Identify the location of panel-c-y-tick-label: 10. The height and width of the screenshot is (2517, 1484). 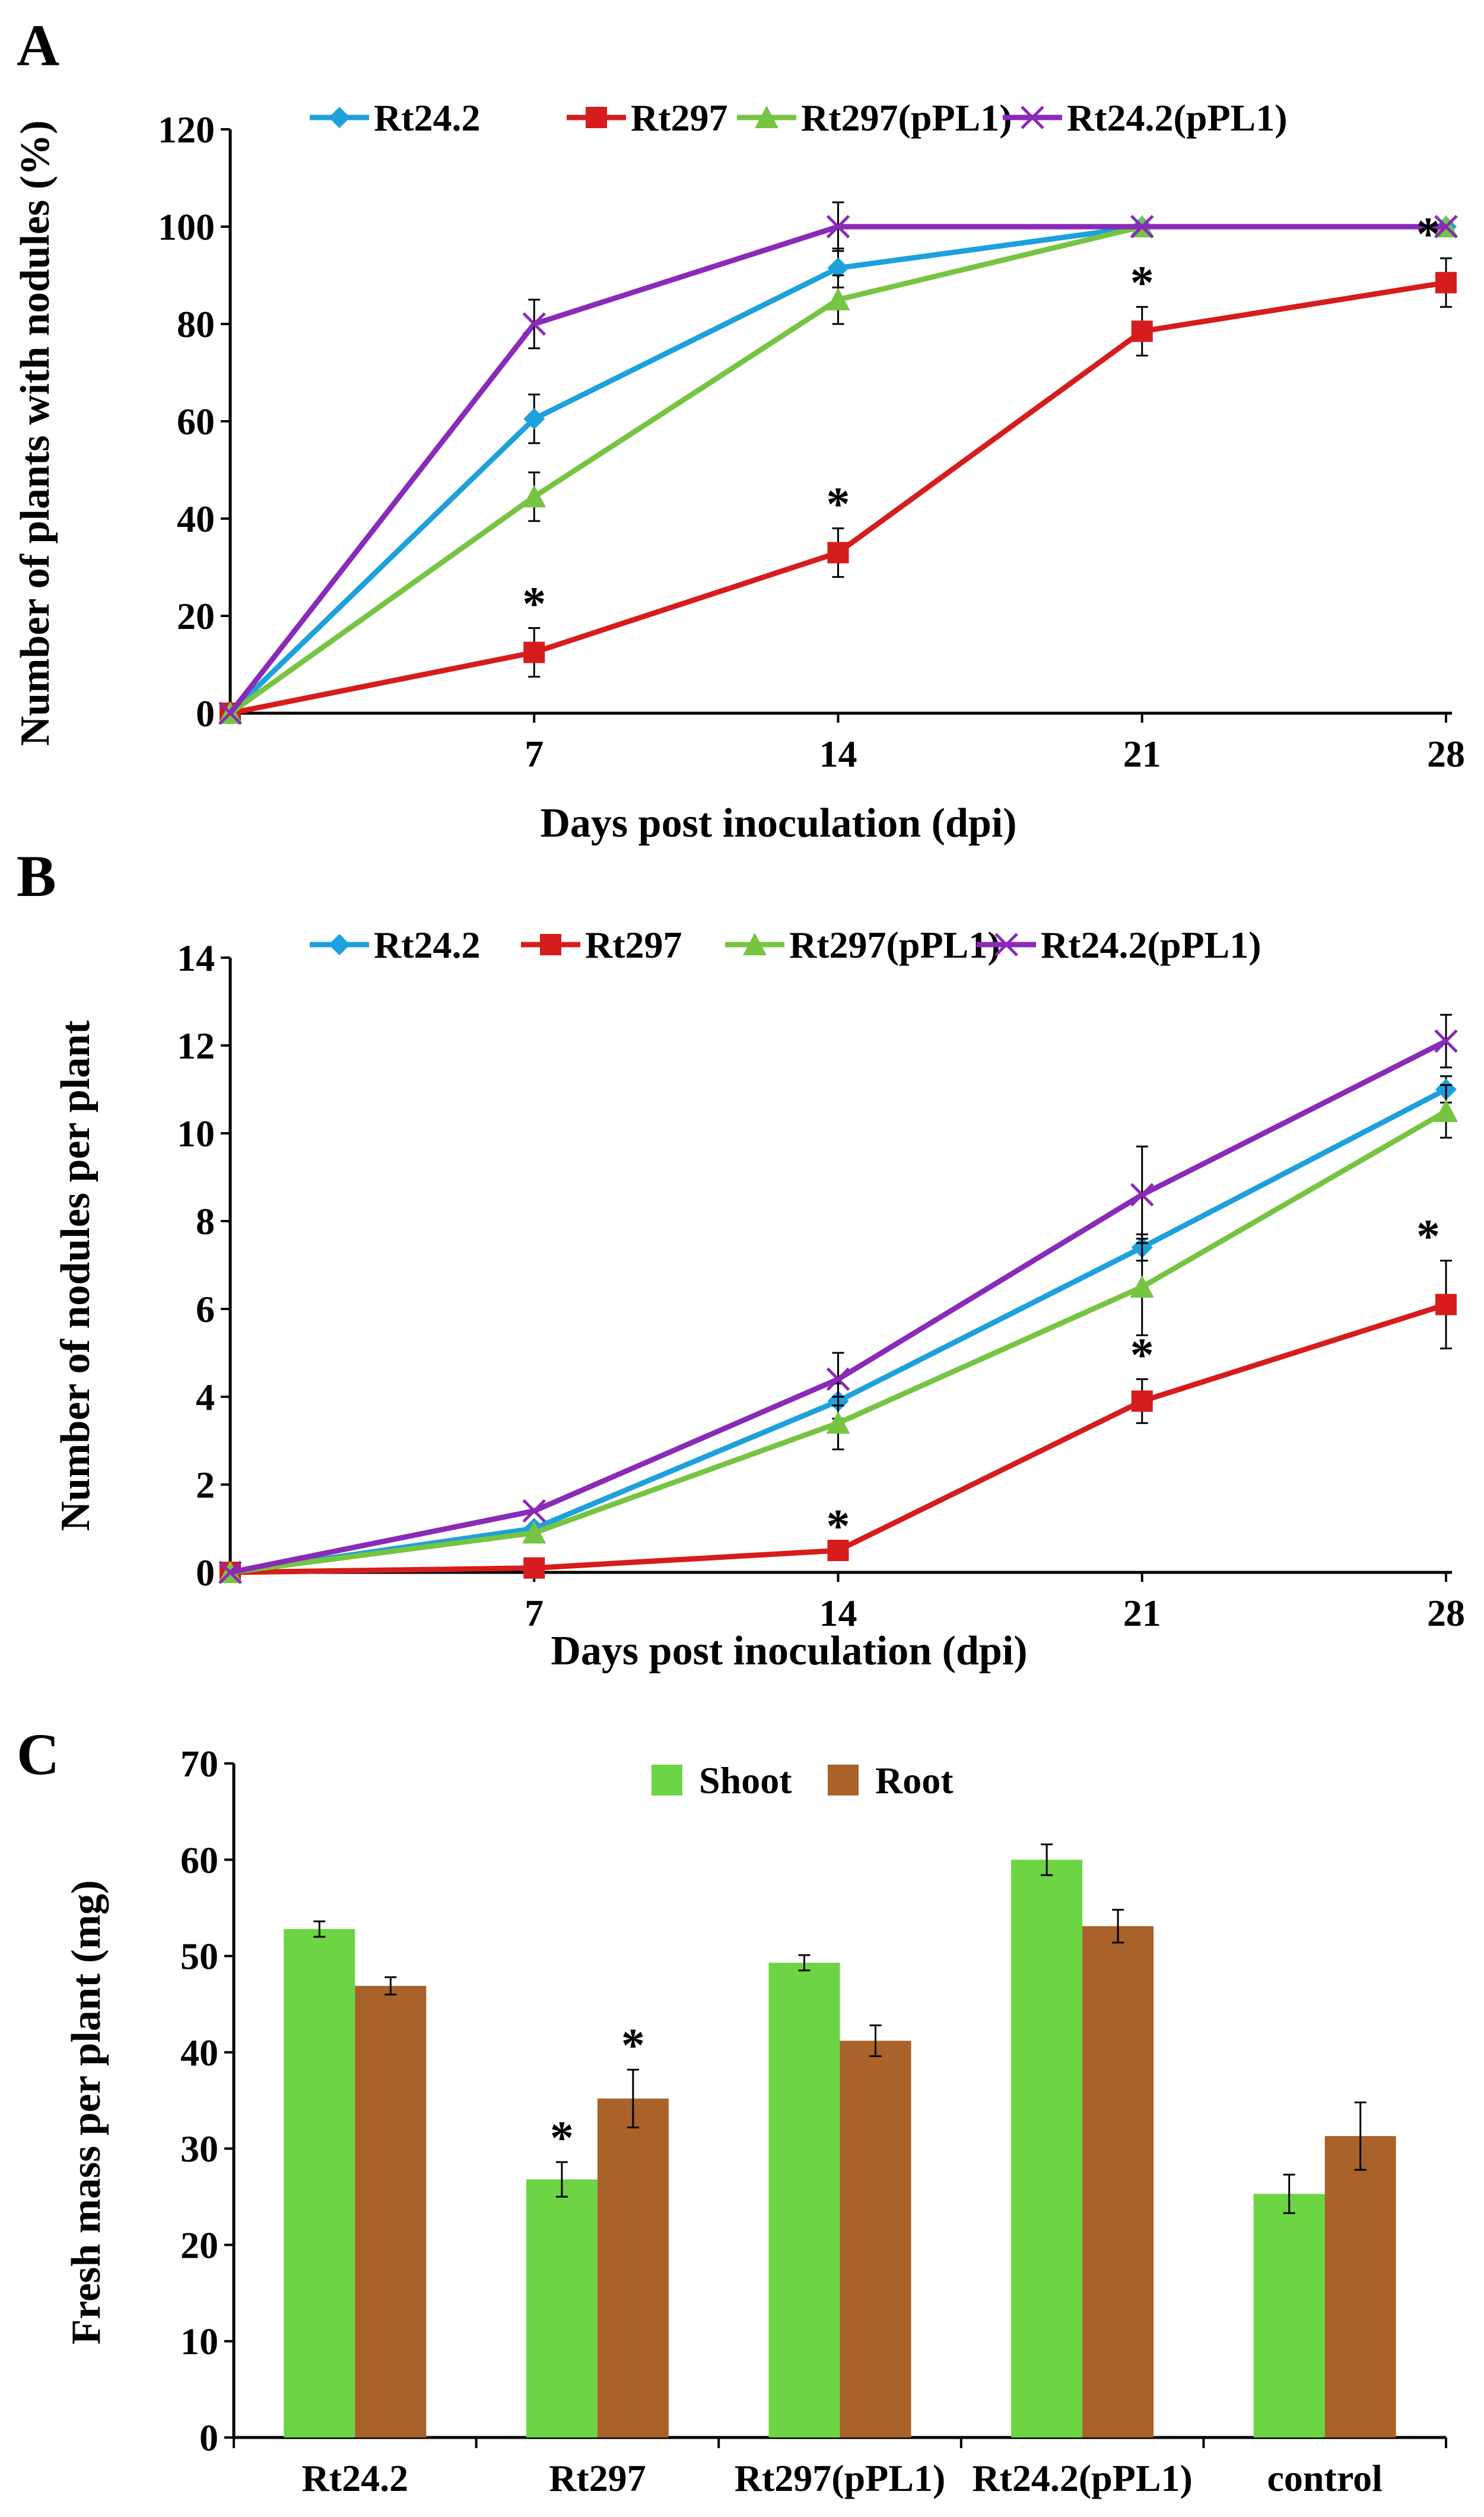
(199, 2342).